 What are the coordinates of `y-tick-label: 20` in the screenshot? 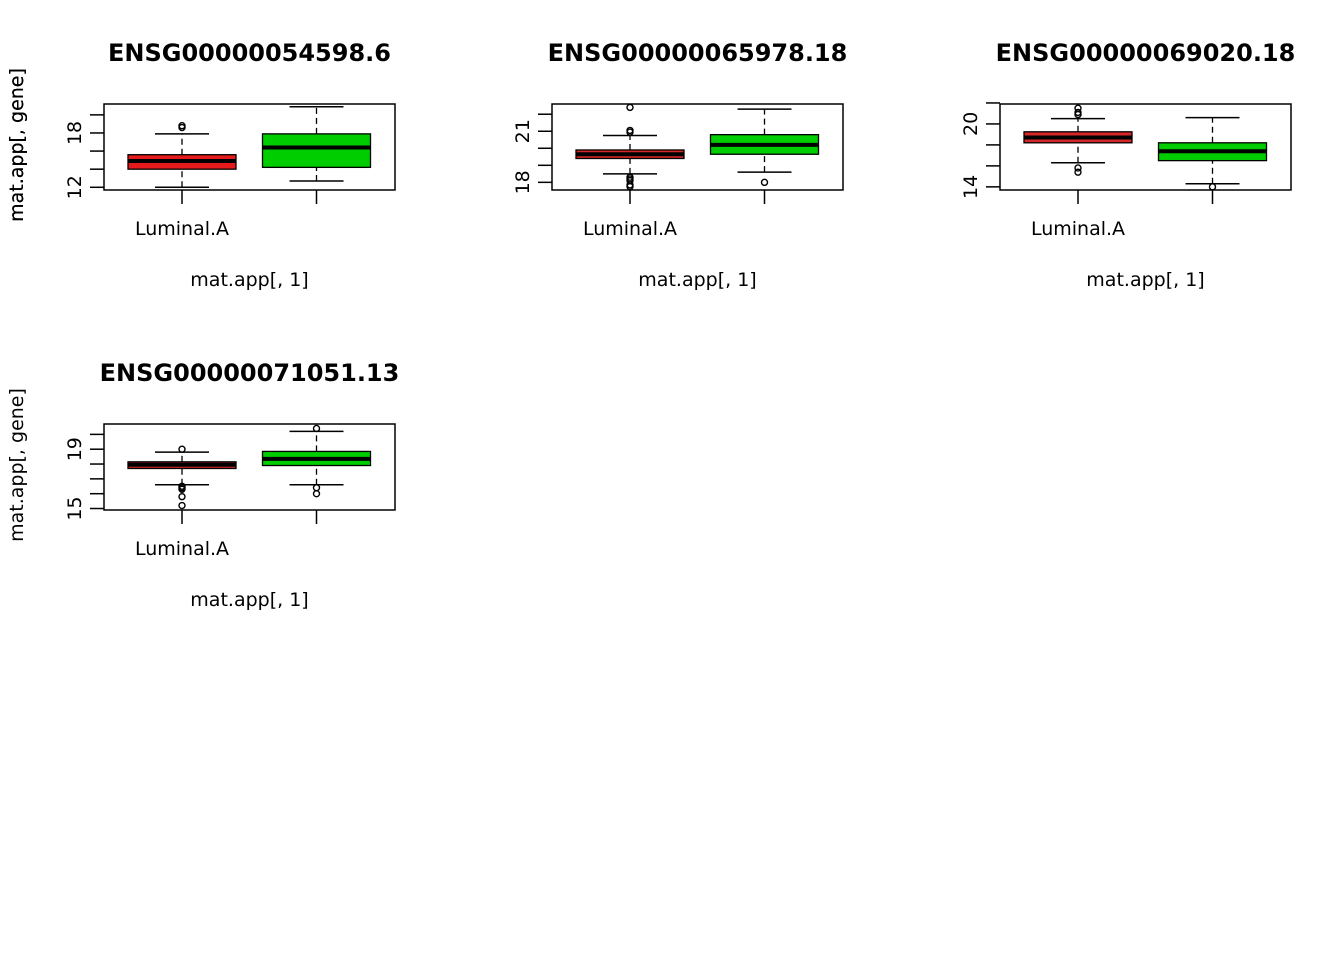 It's located at (971, 124).